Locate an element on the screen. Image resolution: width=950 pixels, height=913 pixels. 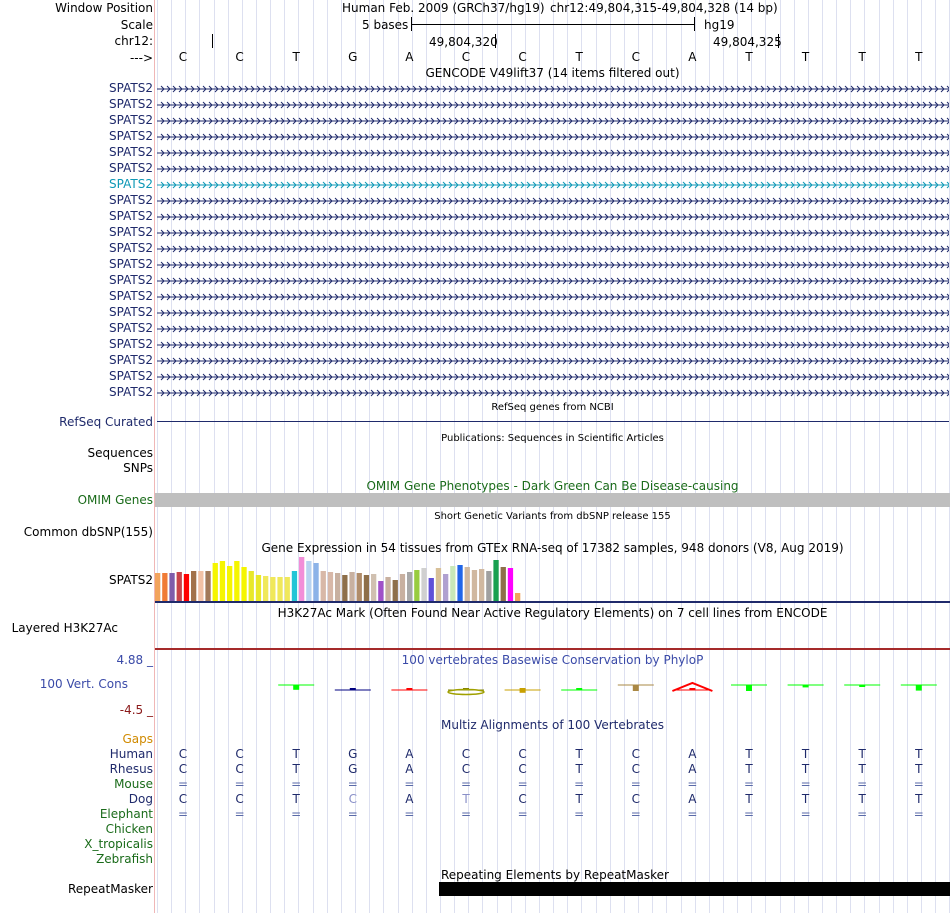
snps-label: SNPs is located at coordinates (138, 468).